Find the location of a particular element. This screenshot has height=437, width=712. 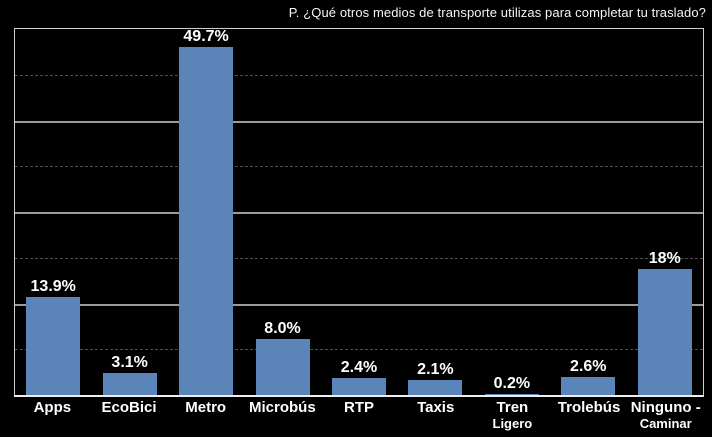

bar-cell: 8.0% is located at coordinates (282, 212).